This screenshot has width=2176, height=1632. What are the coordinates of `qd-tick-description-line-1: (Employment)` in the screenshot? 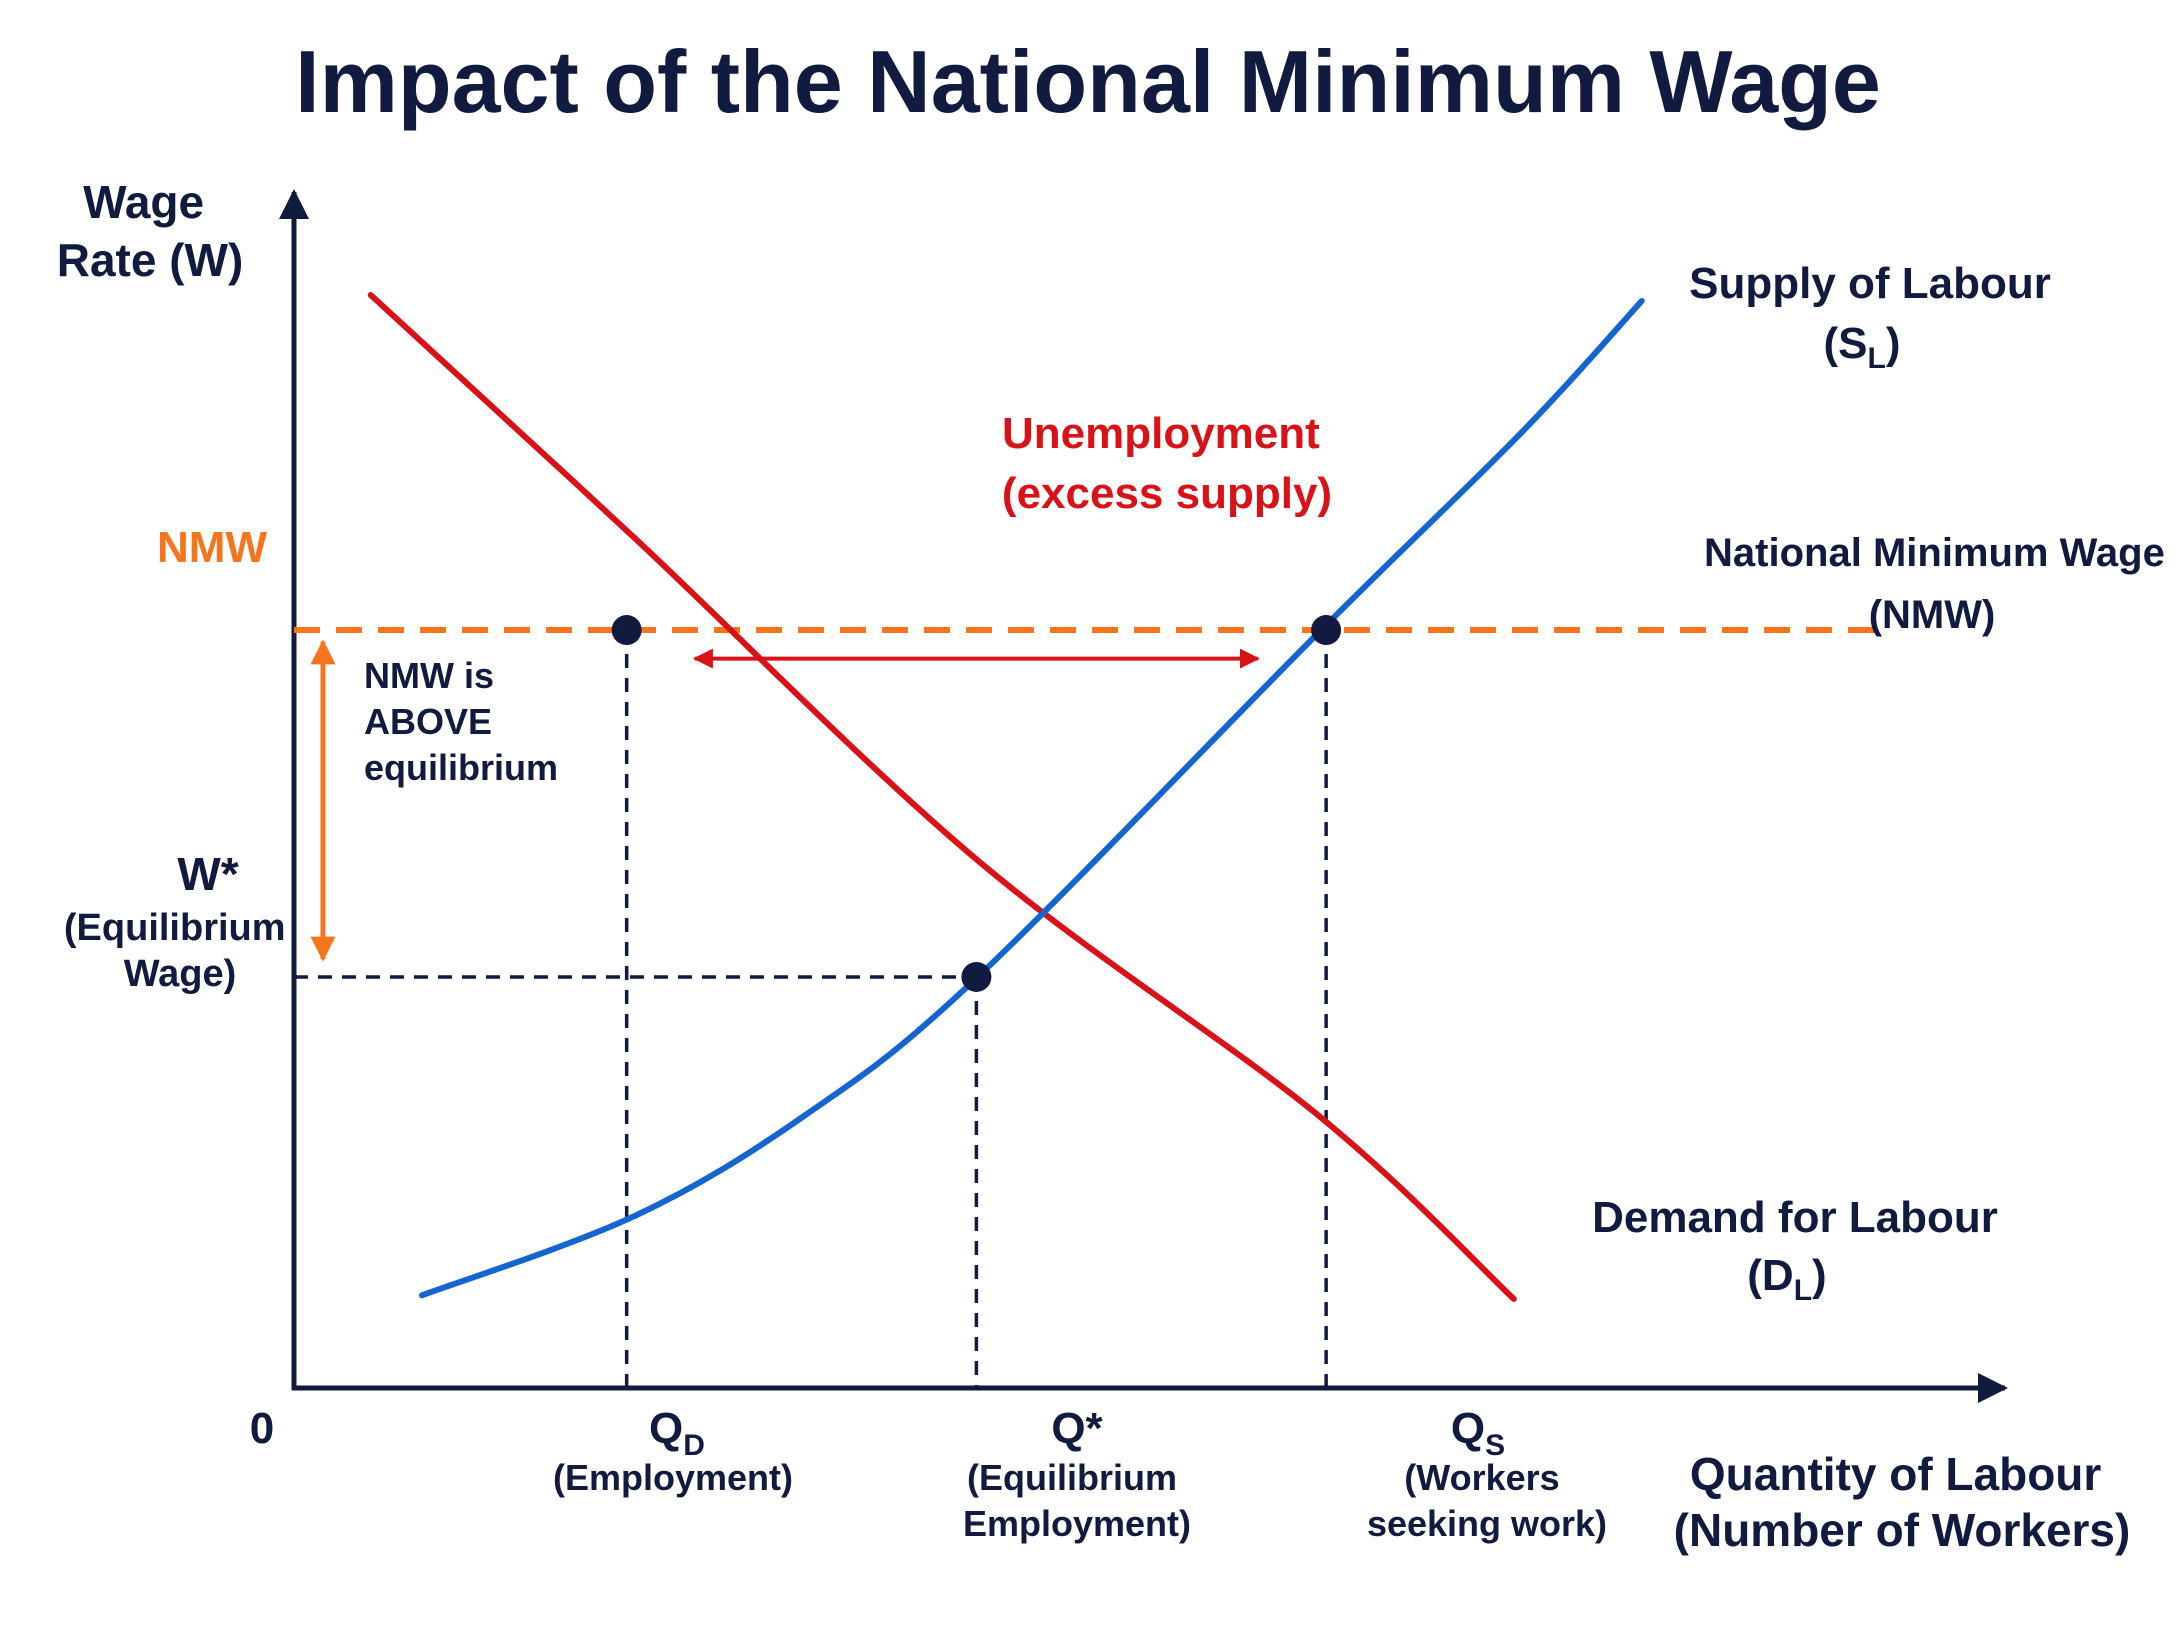 It's located at (673, 1477).